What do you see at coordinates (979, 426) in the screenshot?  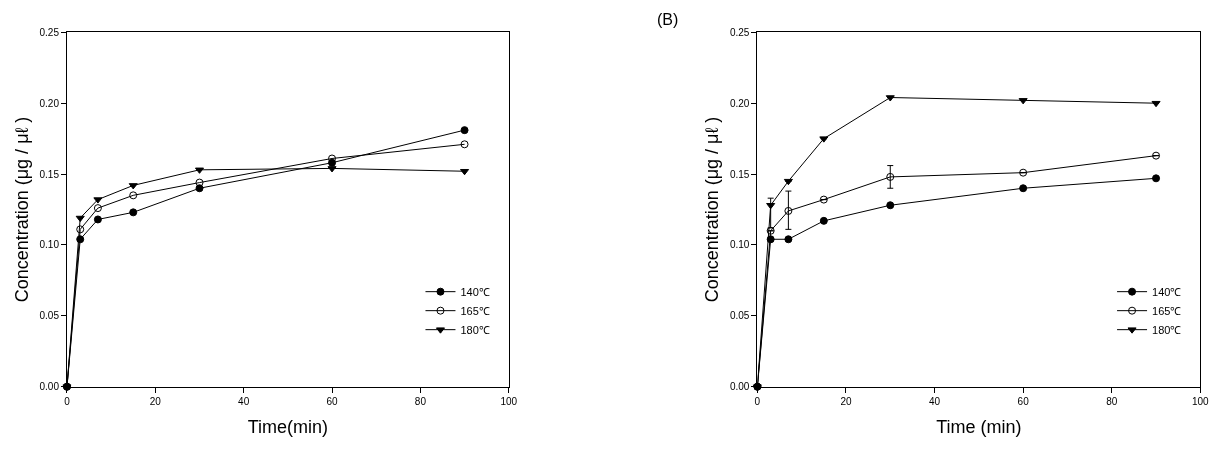 I see `x-axis-title: Time (min)` at bounding box center [979, 426].